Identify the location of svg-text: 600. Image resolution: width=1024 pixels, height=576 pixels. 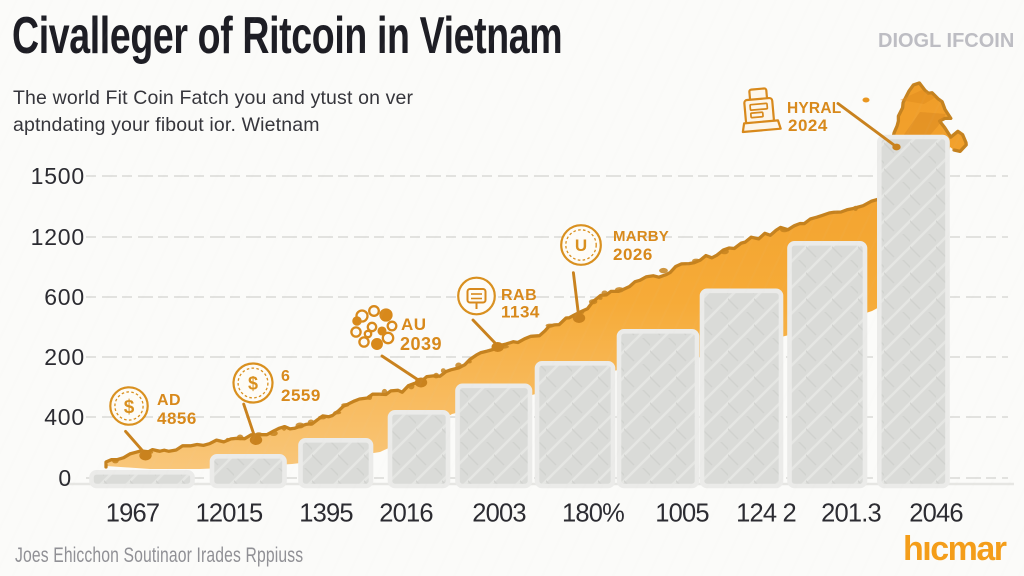
(64, 297).